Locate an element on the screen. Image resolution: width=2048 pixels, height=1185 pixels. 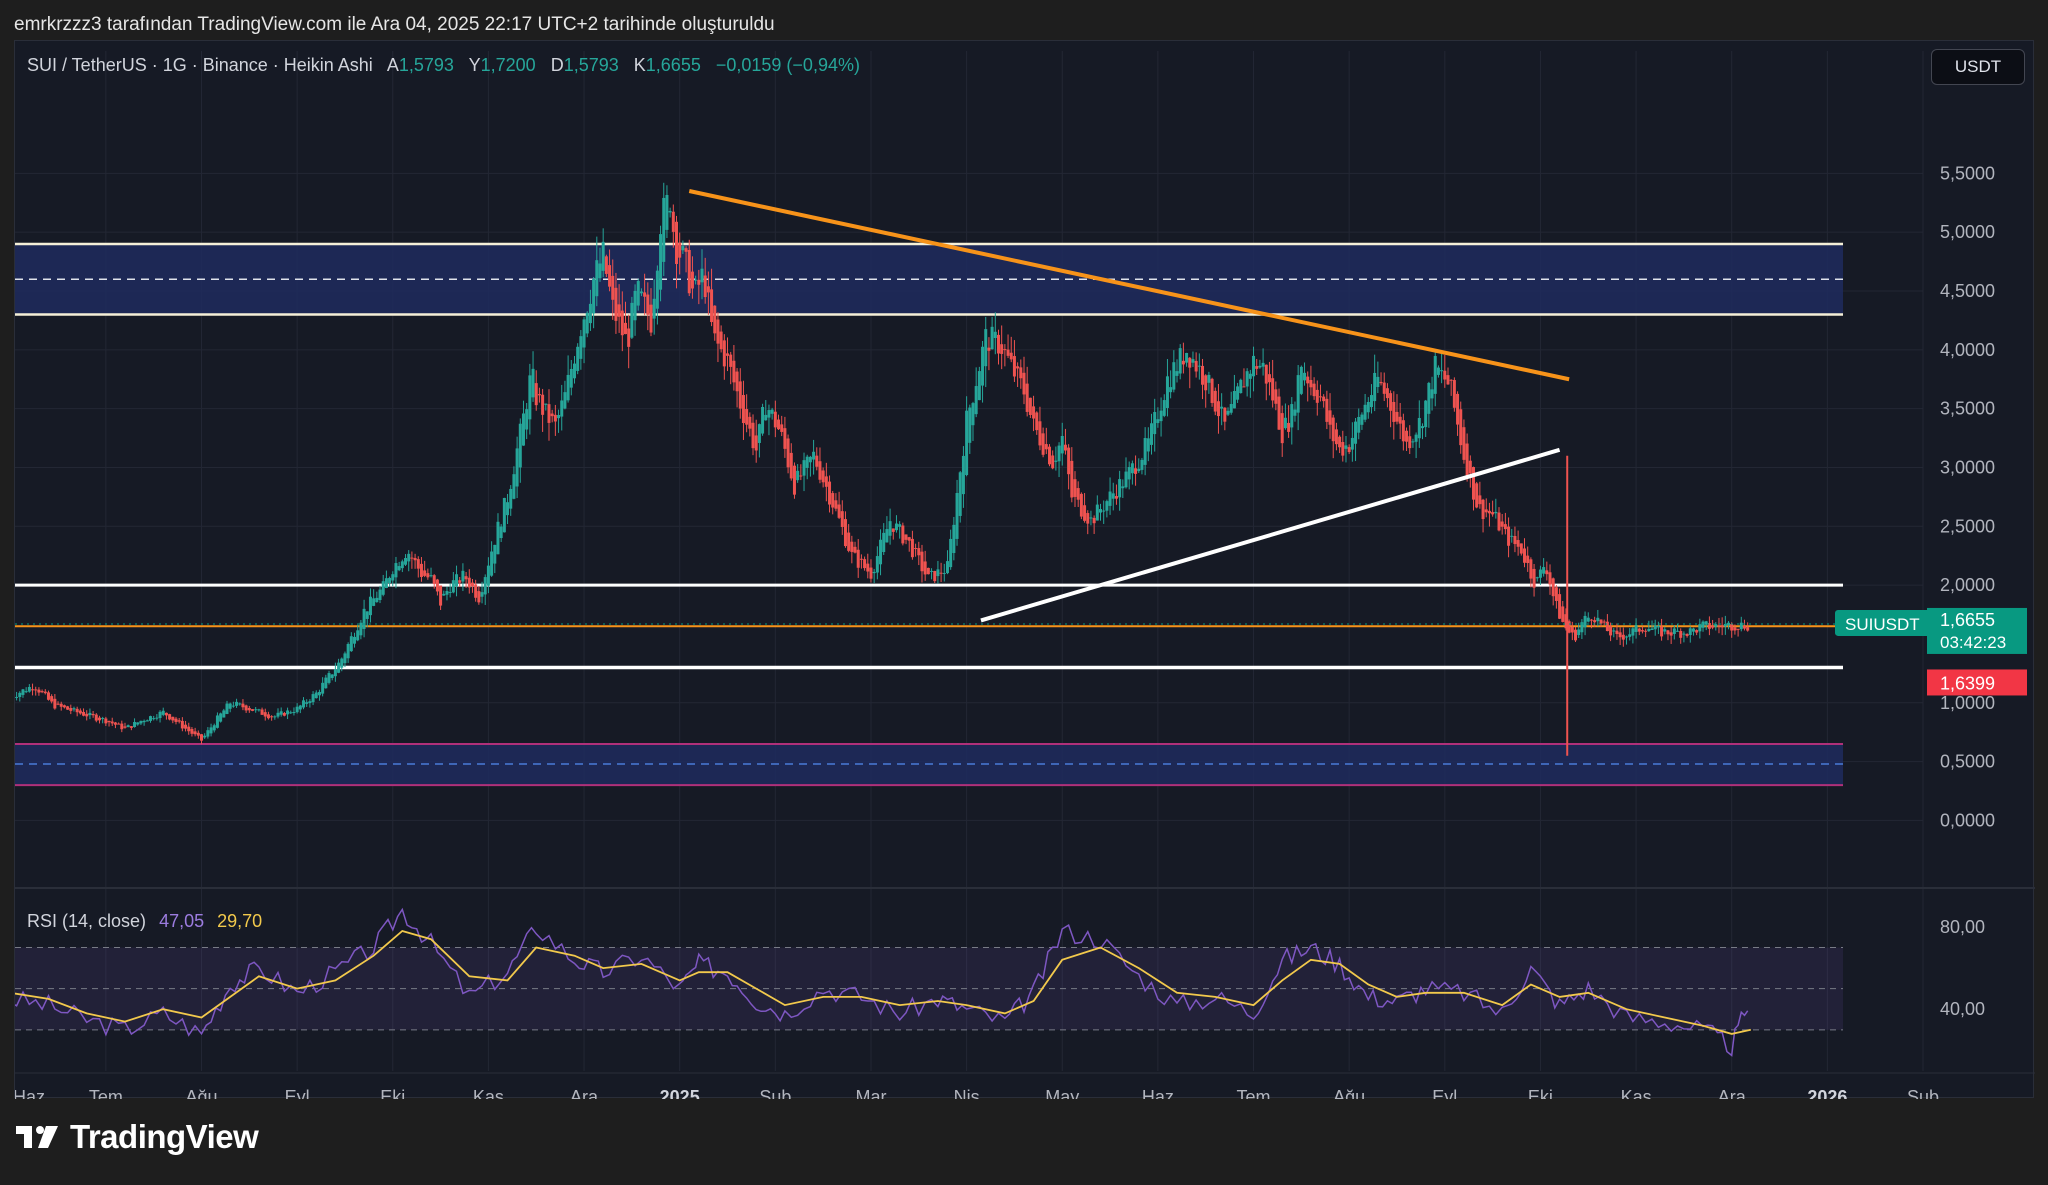
symbol-tag is located at coordinates (1883, 622).